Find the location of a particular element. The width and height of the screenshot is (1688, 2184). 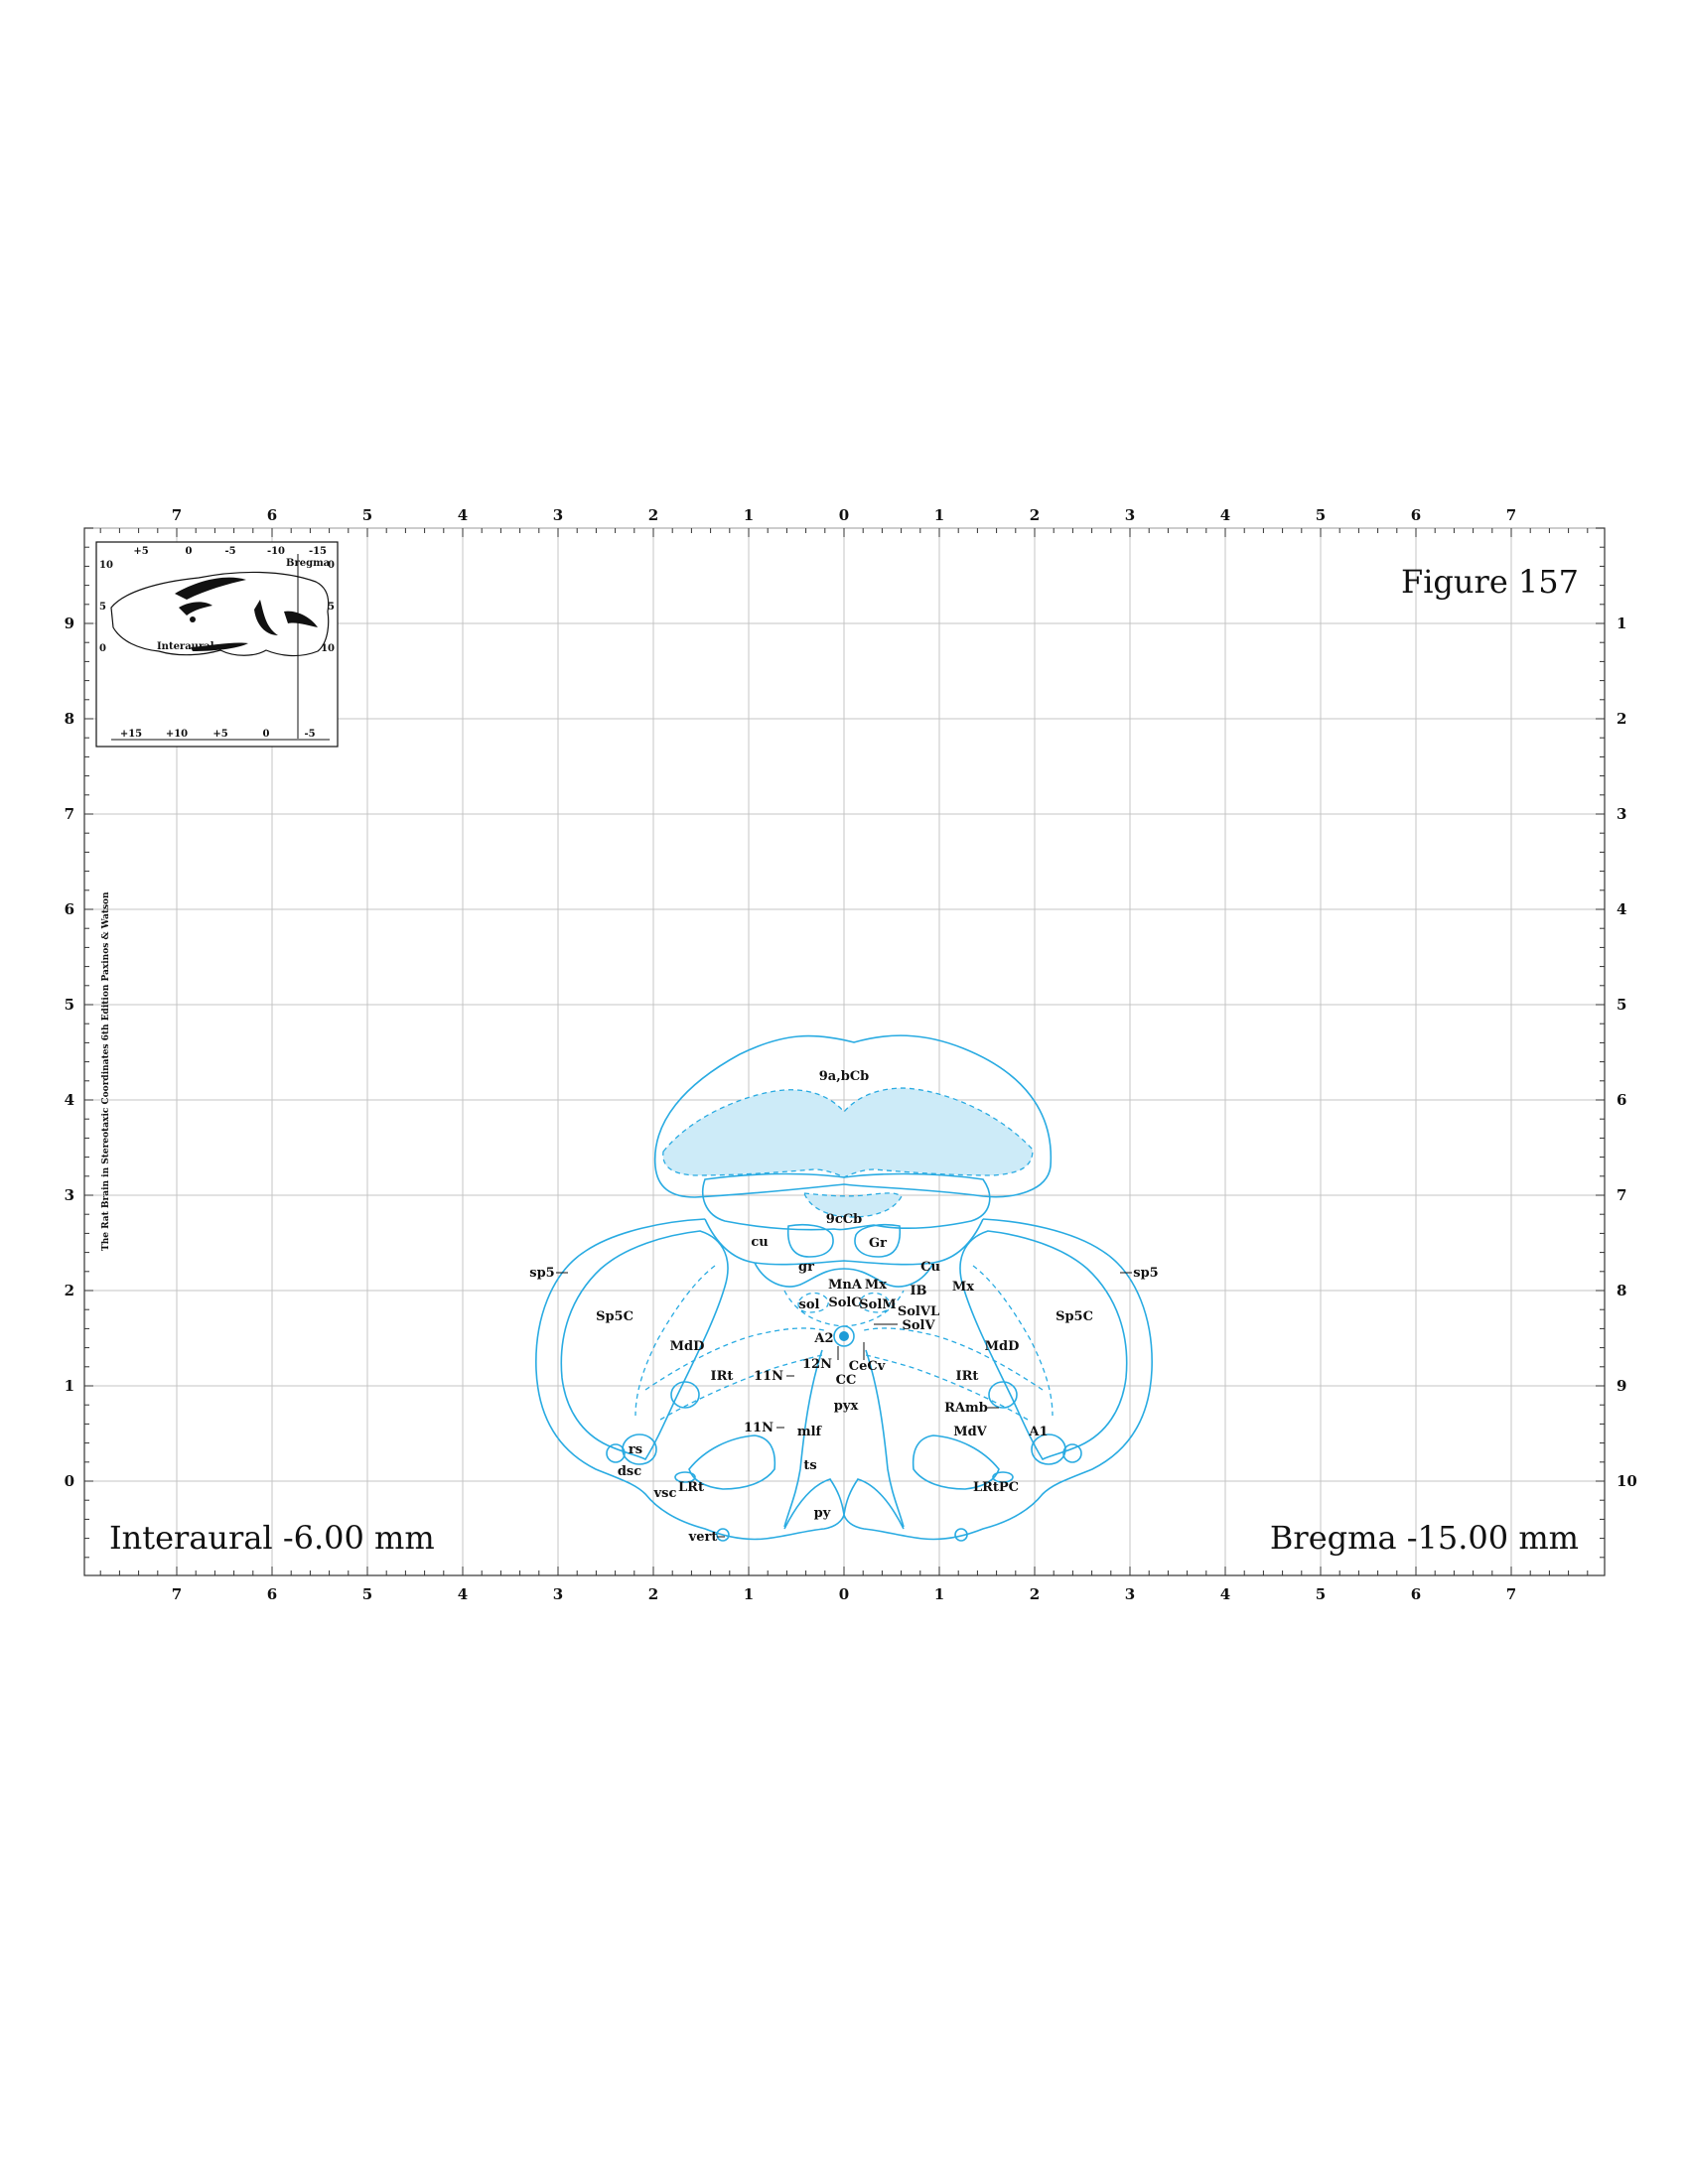

brain-section is located at coordinates (844, 1288).